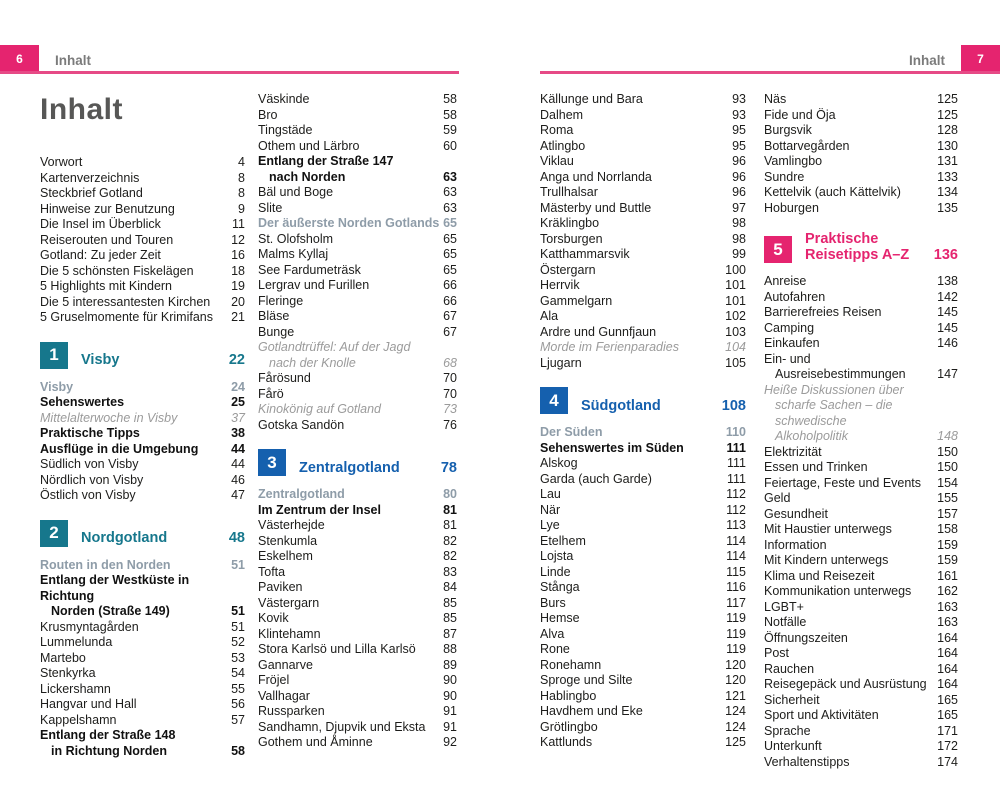 Image resolution: width=1000 pixels, height=800 pixels. Describe the element at coordinates (784, 606) in the screenshot. I see `toc-entry-text: LGBT+` at that location.